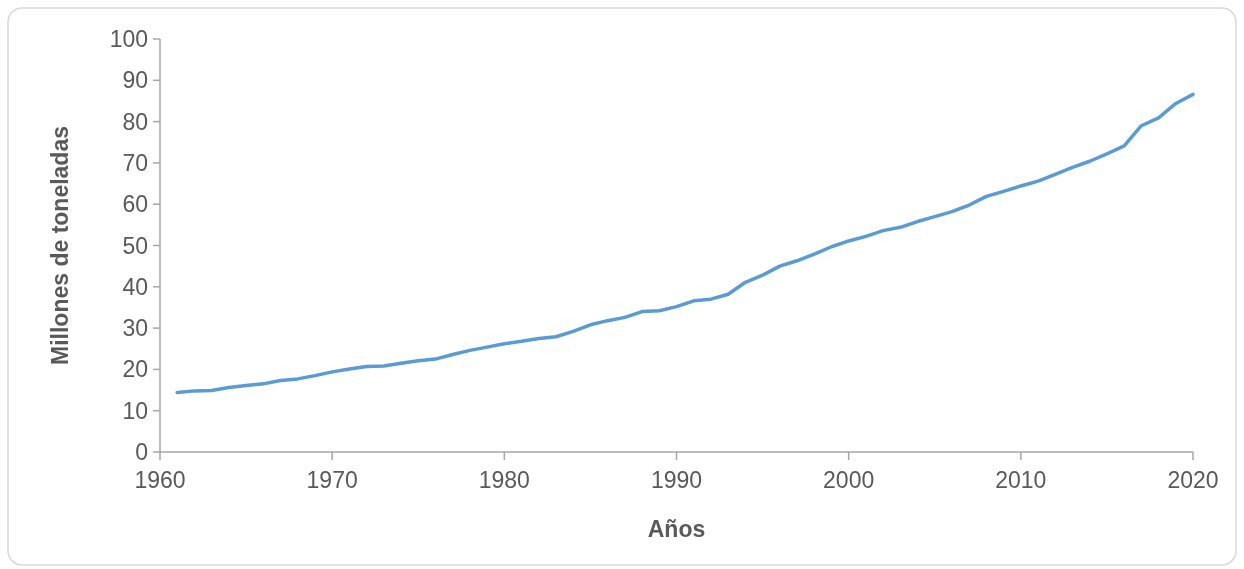 The image size is (1244, 569). I want to click on x-tick-label: 1960, so click(160, 480).